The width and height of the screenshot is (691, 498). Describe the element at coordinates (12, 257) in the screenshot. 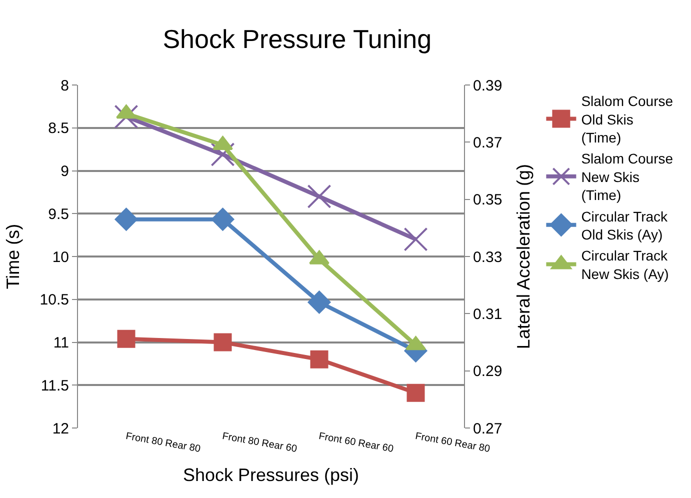

I see `y-axis-title: Time (s)` at that location.